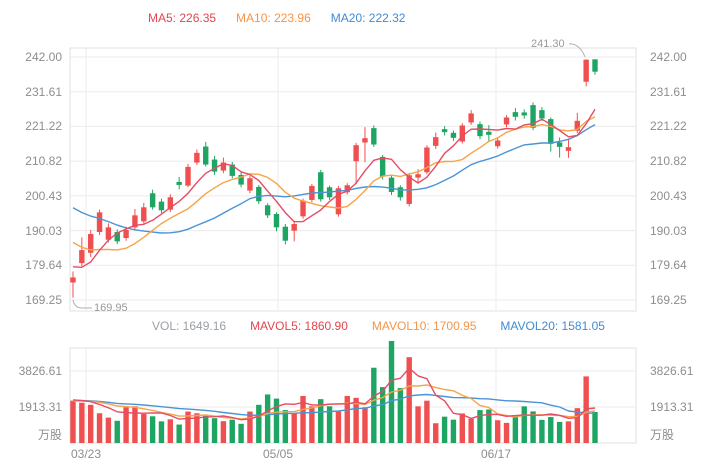 The height and width of the screenshot is (465, 707). What do you see at coordinates (548, 44) in the screenshot?
I see `annotation-high-price: 241.30` at bounding box center [548, 44].